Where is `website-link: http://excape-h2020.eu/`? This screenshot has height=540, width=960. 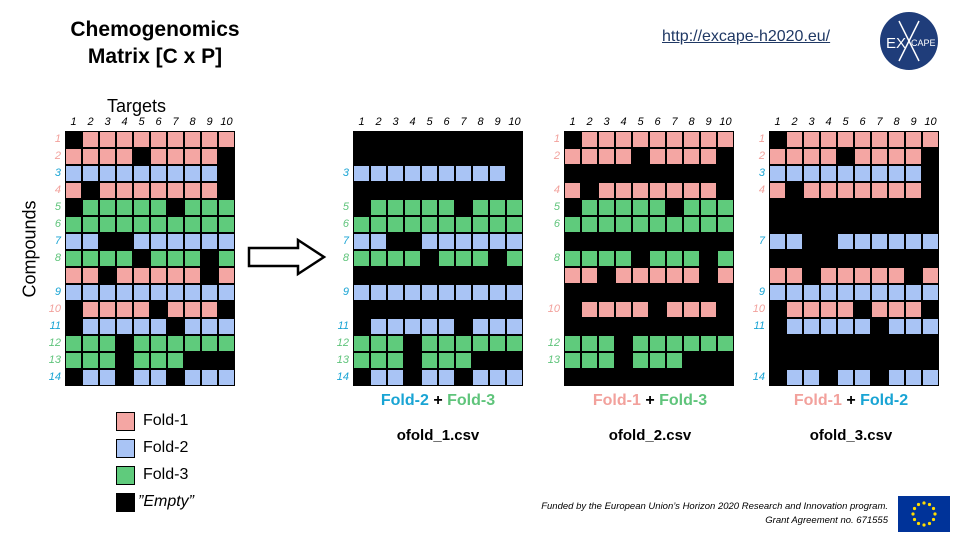 website-link: http://excape-h2020.eu/ is located at coordinates (746, 36).